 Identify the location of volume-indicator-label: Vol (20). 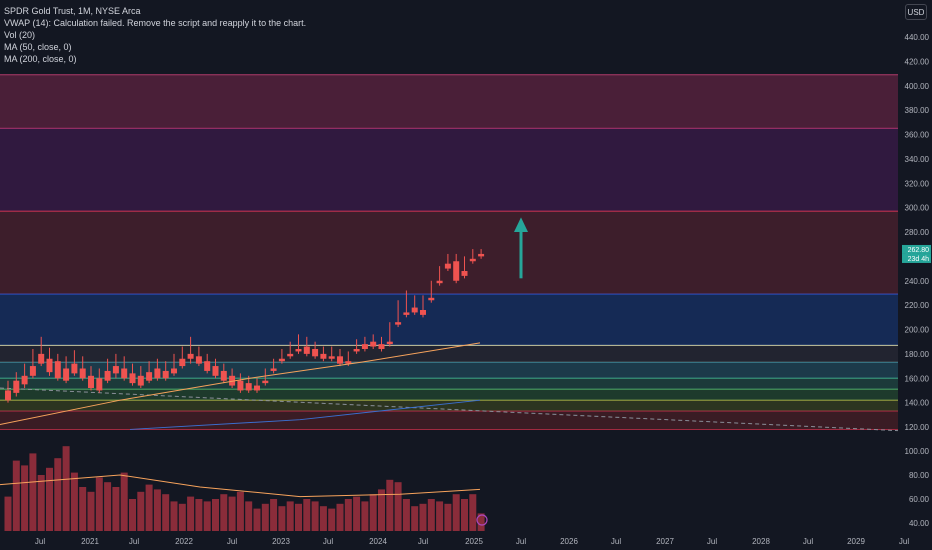
(155, 35).